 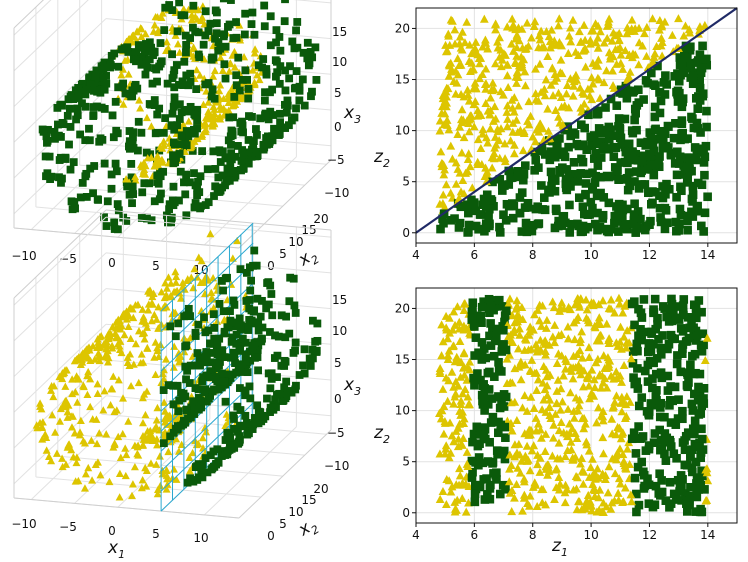 I want to click on tick-label: 5, so click(x=283, y=254).